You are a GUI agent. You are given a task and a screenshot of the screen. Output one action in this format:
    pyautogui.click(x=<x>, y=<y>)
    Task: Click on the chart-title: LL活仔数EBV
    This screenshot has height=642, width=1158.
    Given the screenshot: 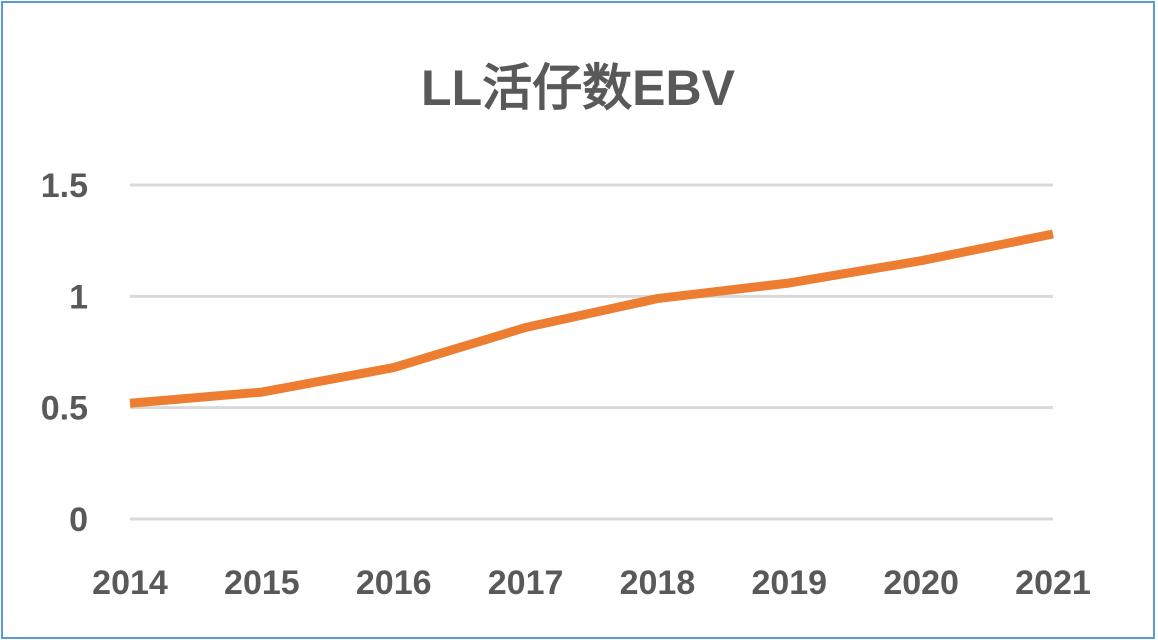 What is the action you would take?
    pyautogui.click(x=578, y=88)
    